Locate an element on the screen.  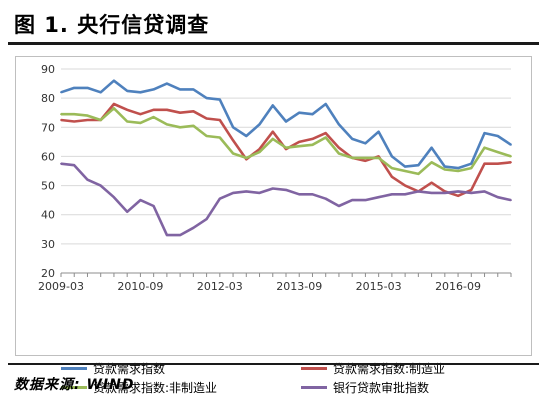
legend-item: 贷款需求指数:非制造业 is located at coordinates (139, 387).